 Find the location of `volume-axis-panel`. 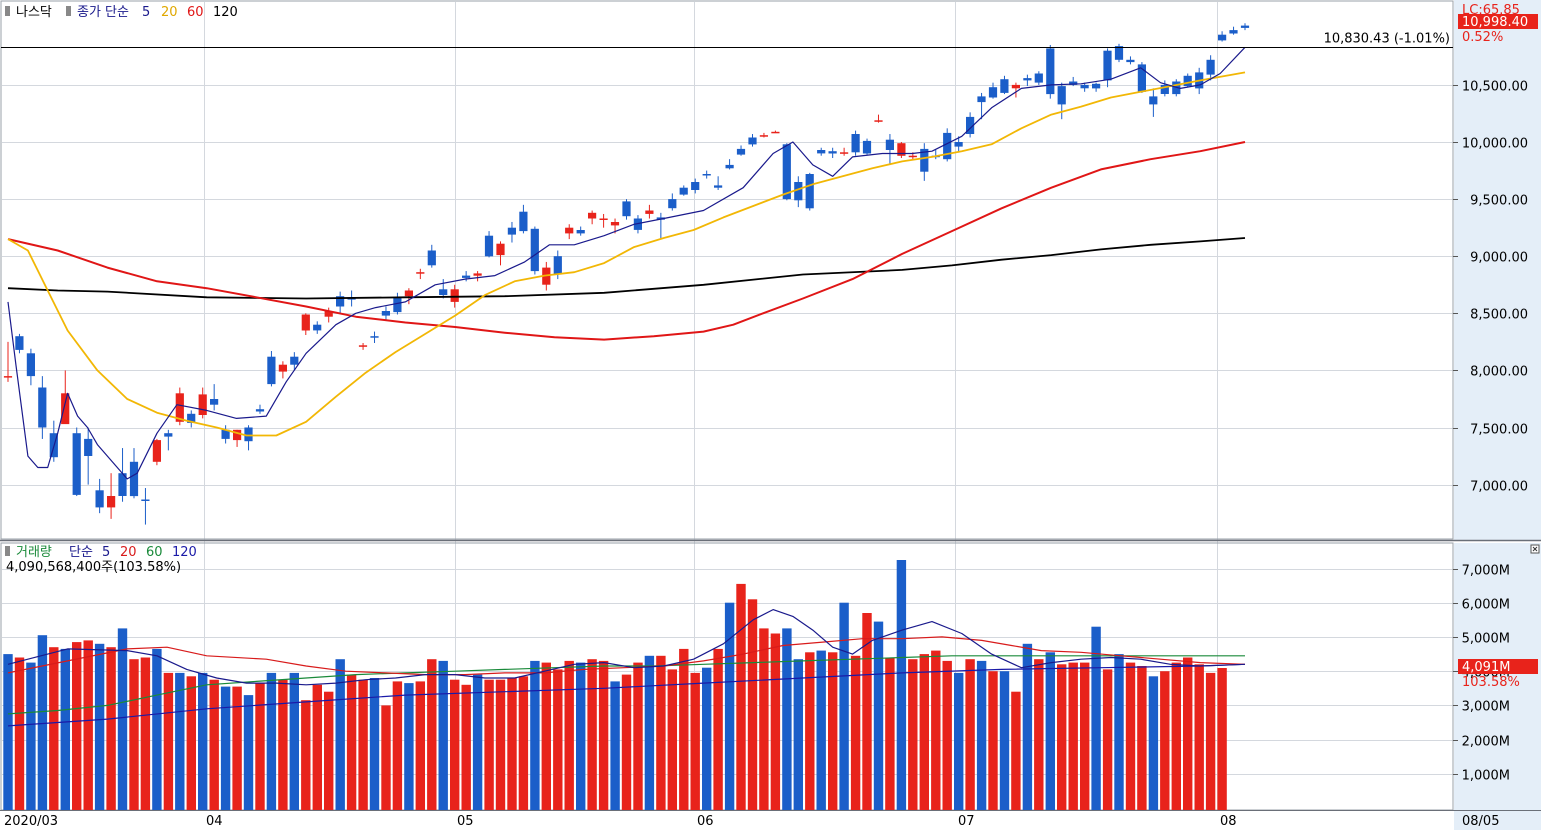

volume-axis-panel is located at coordinates (1497, 677).